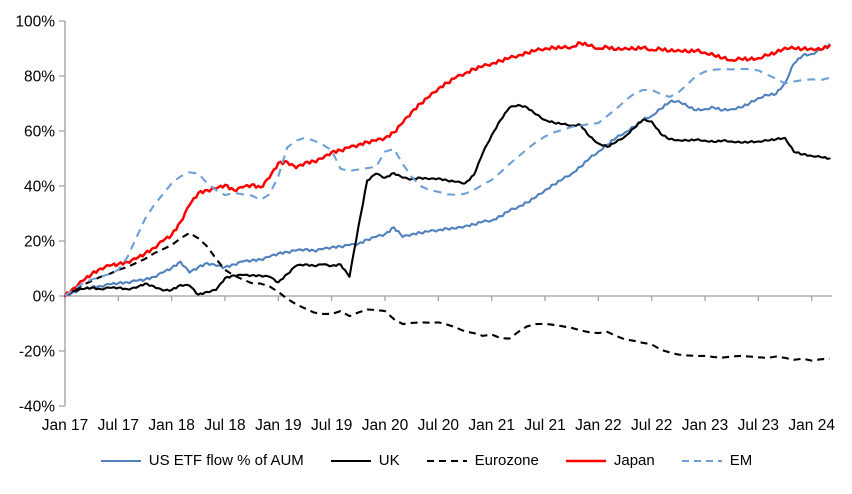  I want to click on y-axis-label: 60%, so click(39, 132).